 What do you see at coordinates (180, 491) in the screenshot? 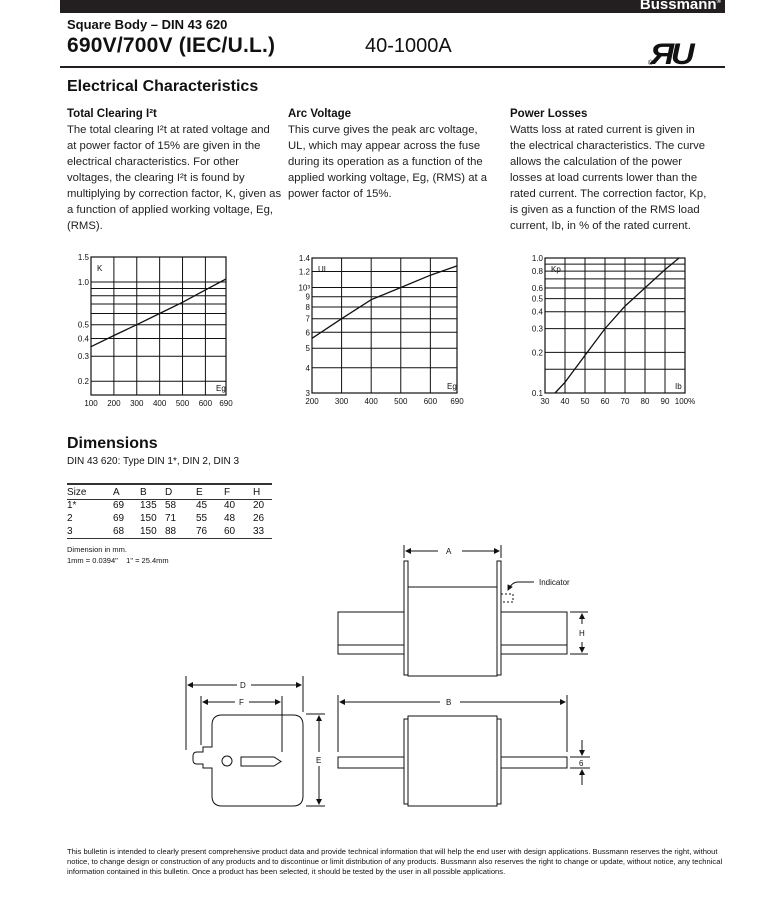
I see `header-cell: D` at bounding box center [180, 491].